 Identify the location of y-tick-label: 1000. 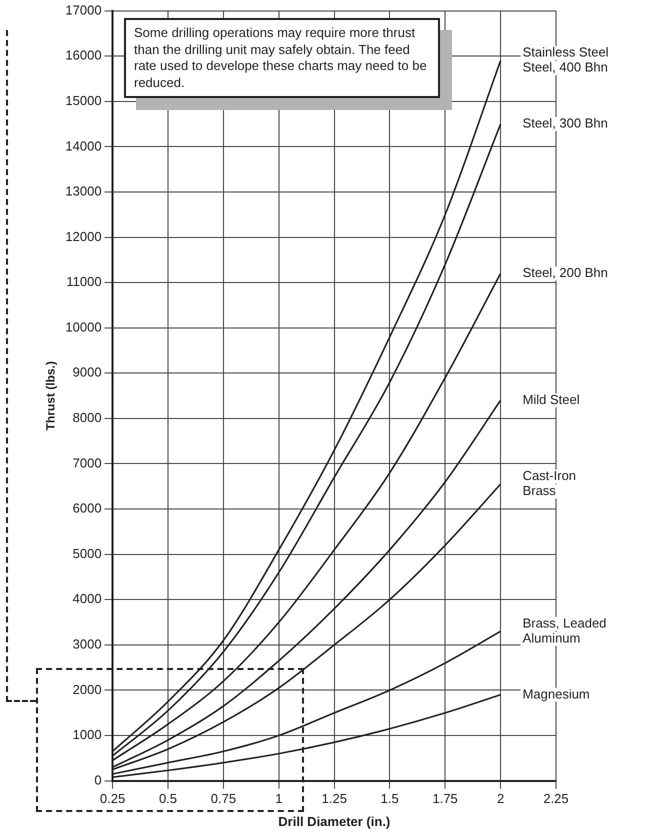
(87, 734).